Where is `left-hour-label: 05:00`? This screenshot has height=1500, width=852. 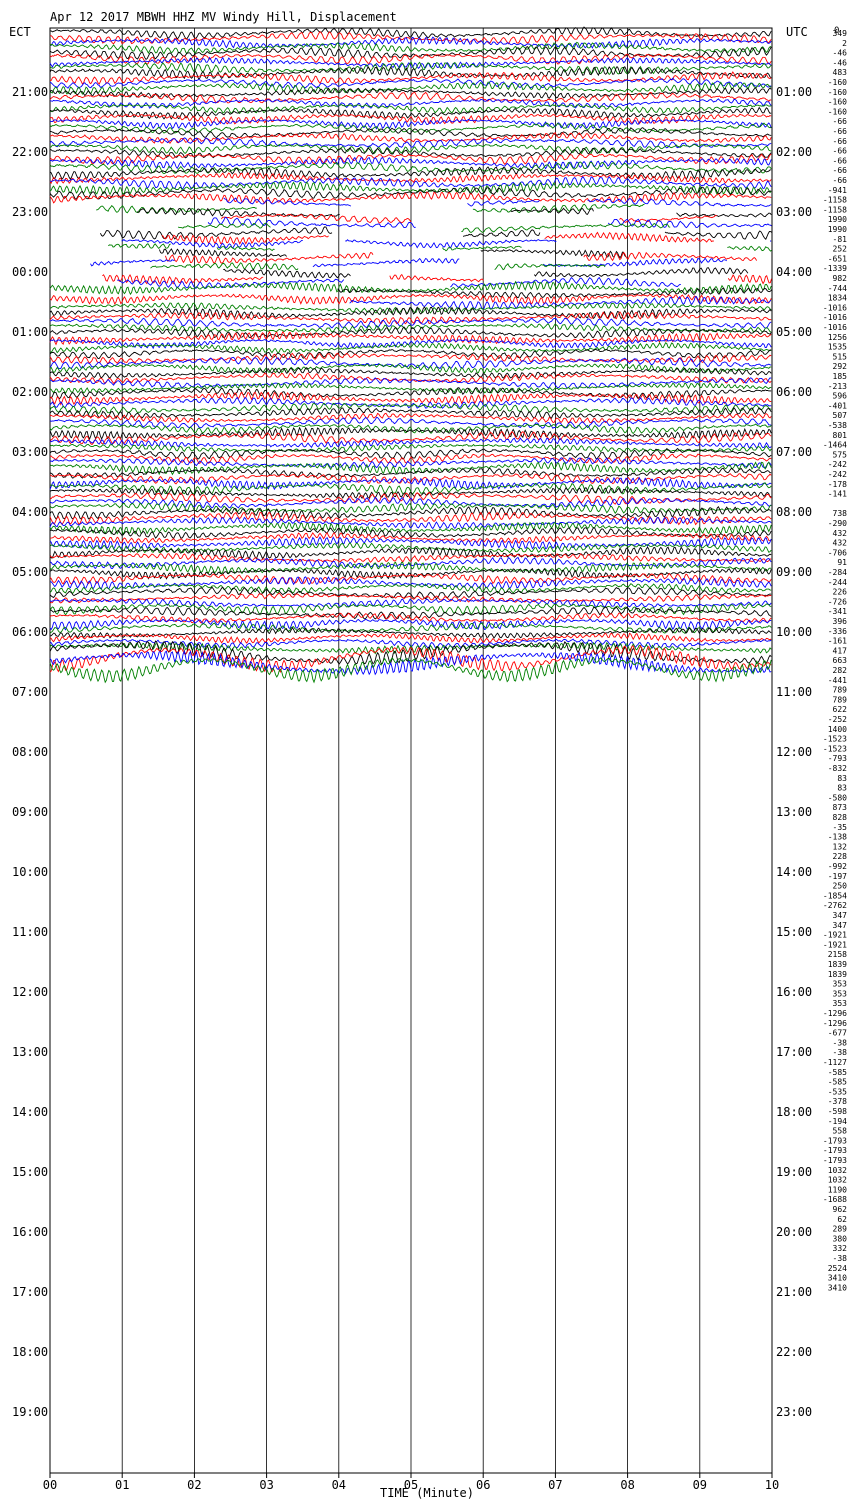 left-hour-label: 05:00 is located at coordinates (30, 572).